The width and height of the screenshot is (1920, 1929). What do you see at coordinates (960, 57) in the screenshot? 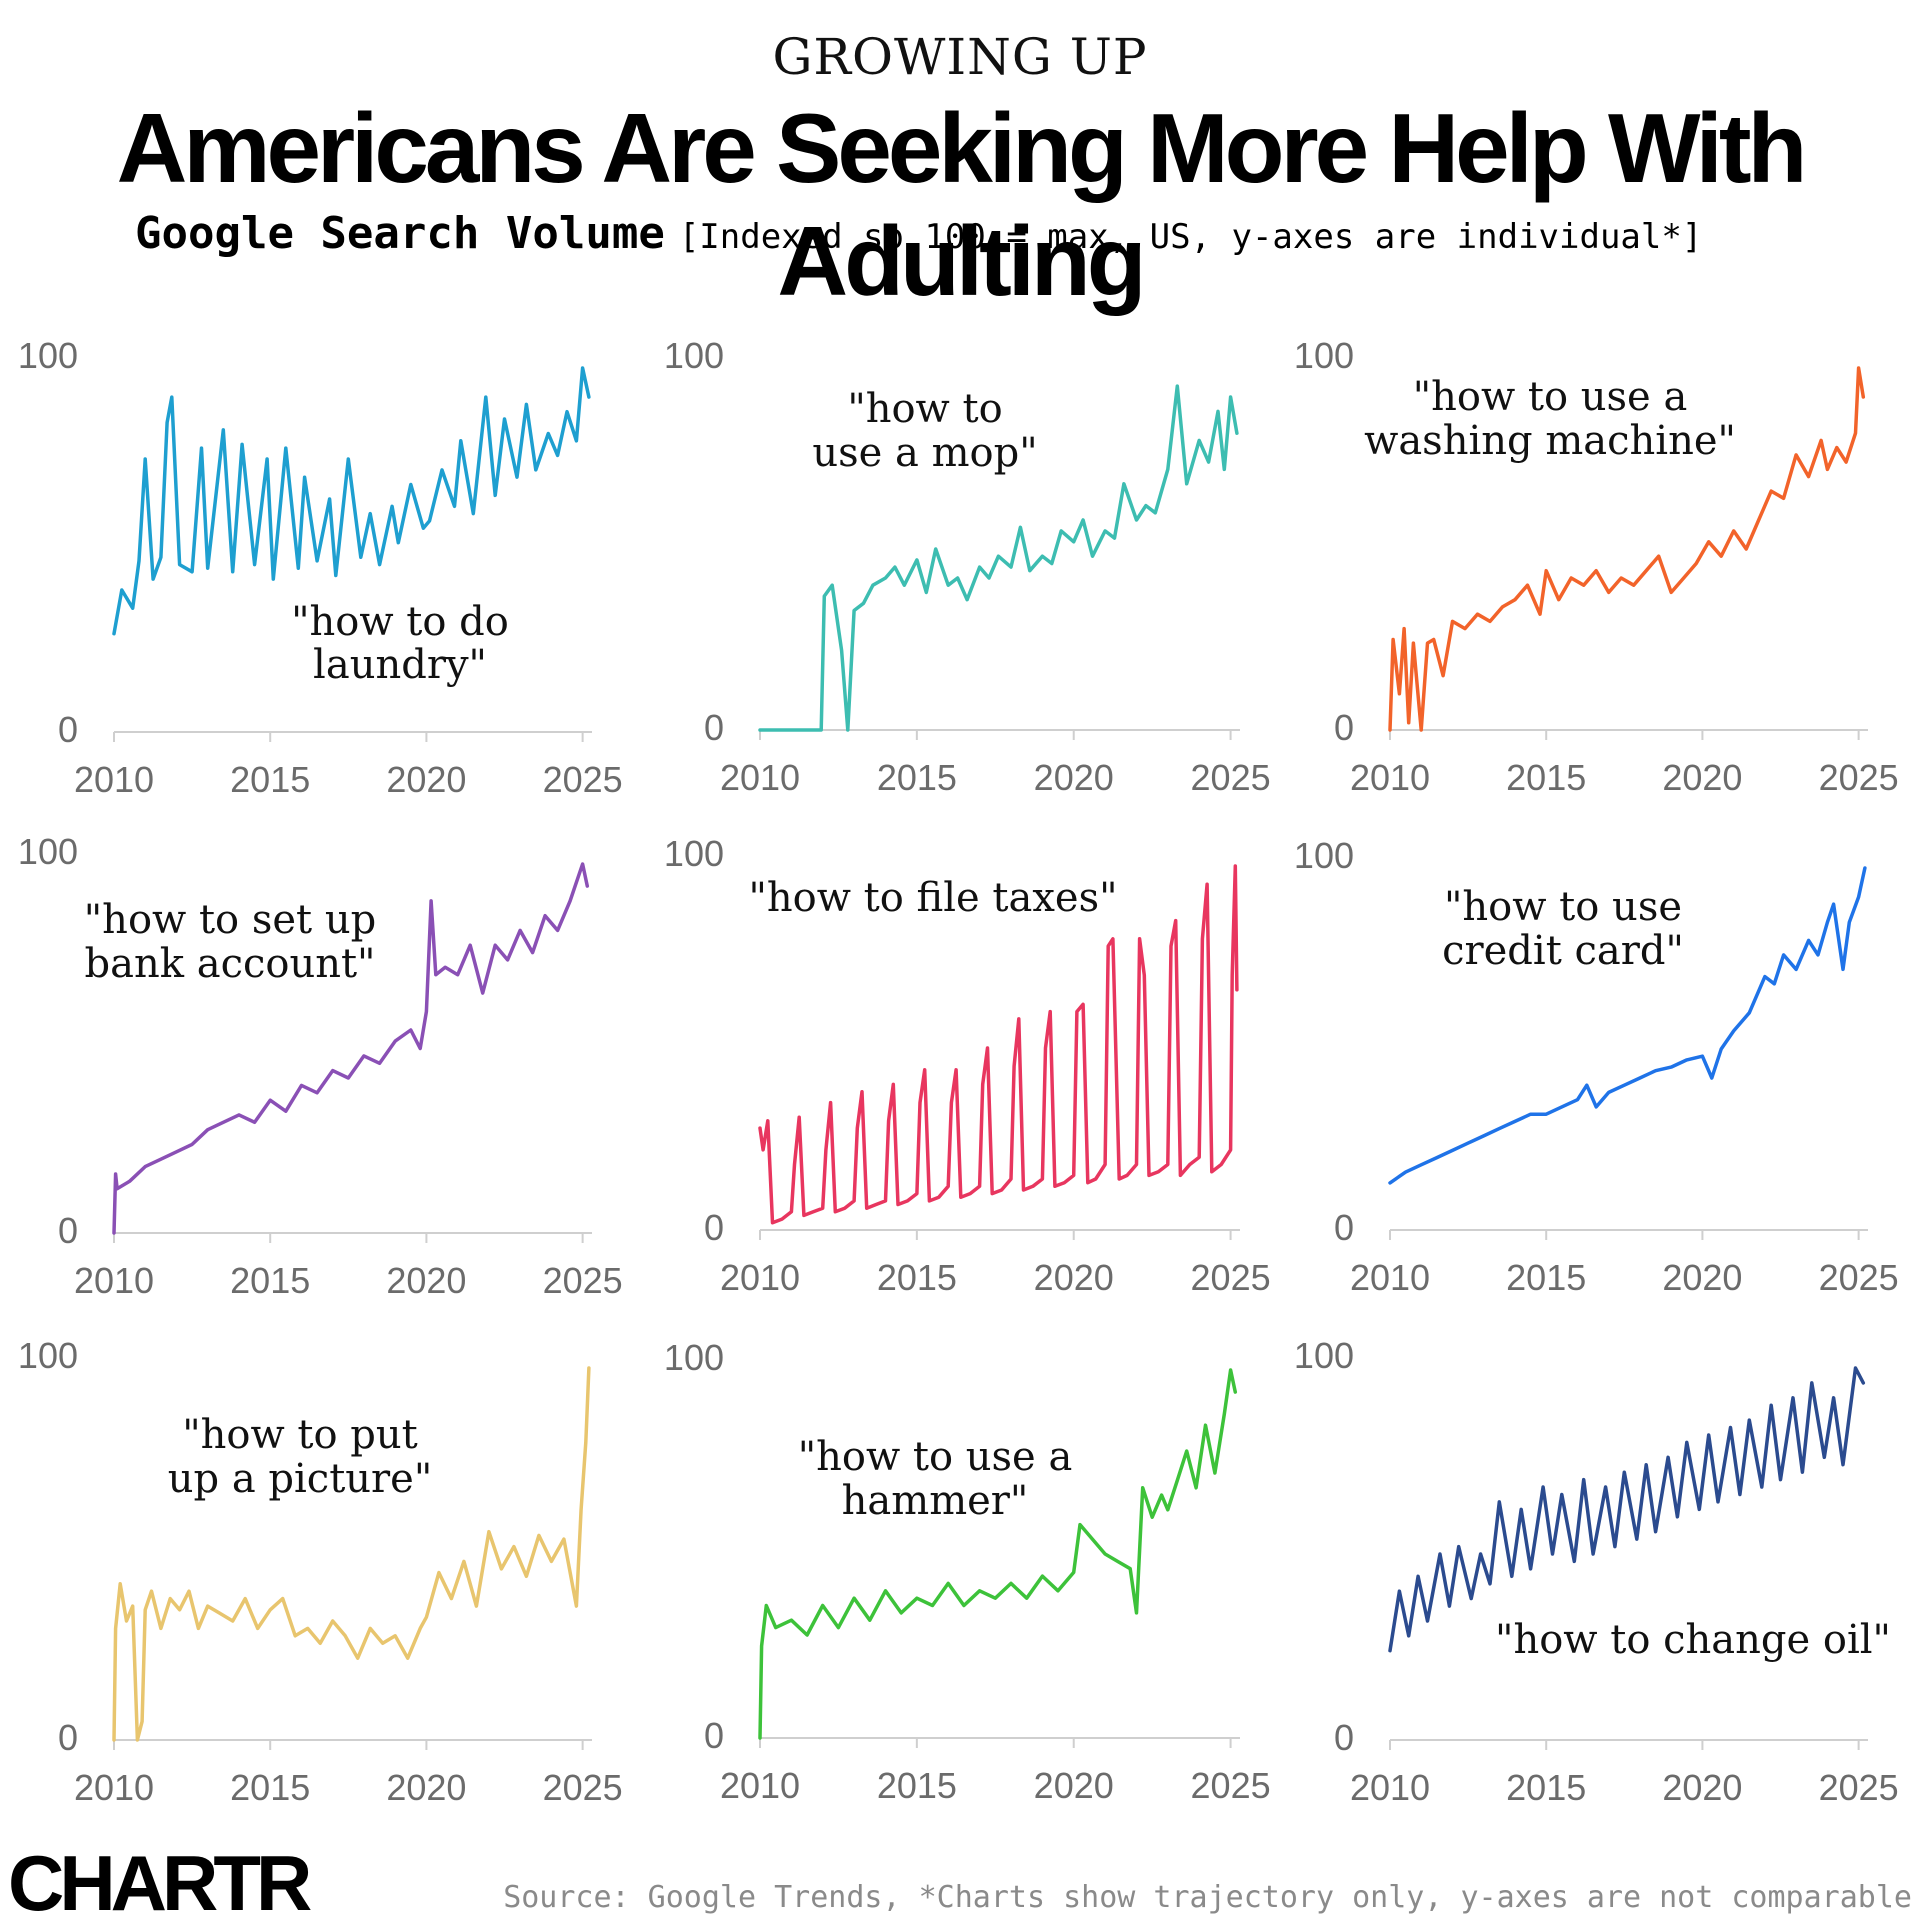
I see `kicker: GROWING UP` at bounding box center [960, 57].